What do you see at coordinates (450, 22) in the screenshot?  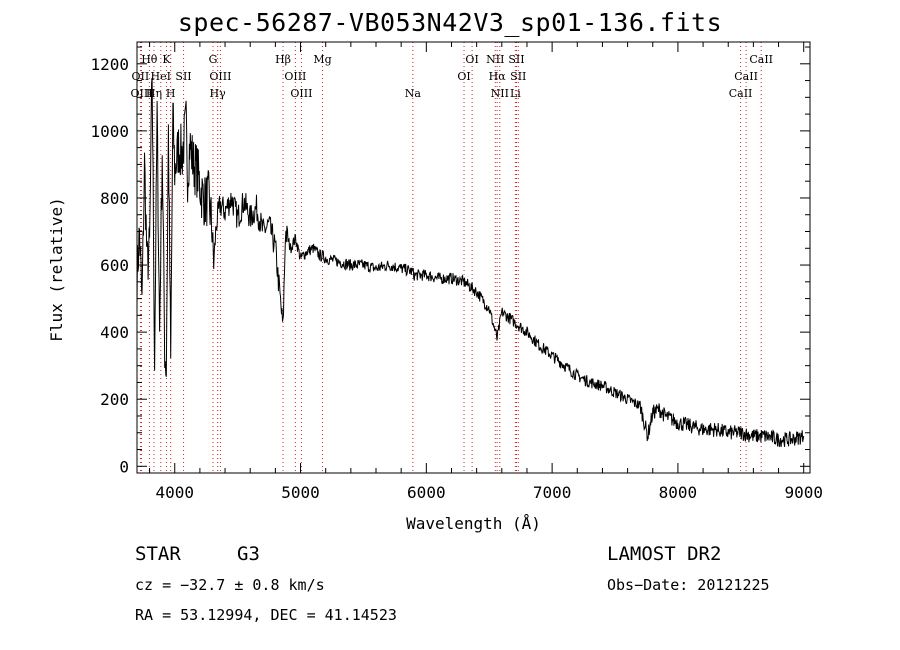 I see `chart-title: spec-56287-VB053N42V3_sp01-136.fits` at bounding box center [450, 22].